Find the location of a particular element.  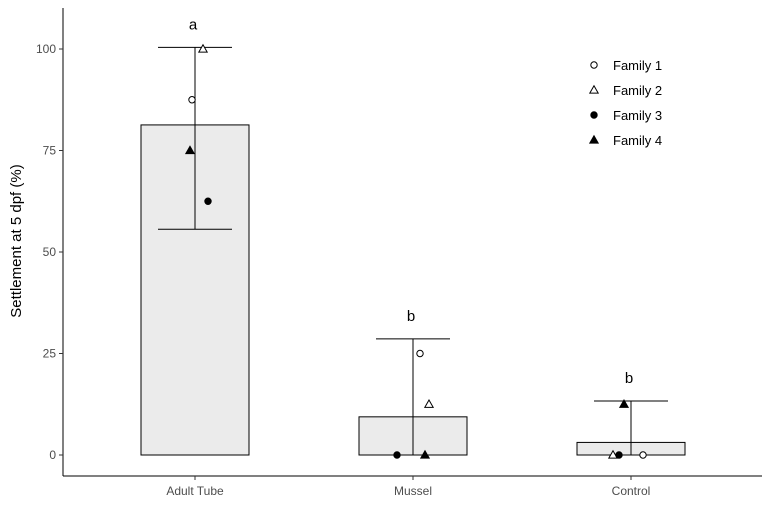

significance-letter: a is located at coordinates (193, 24).